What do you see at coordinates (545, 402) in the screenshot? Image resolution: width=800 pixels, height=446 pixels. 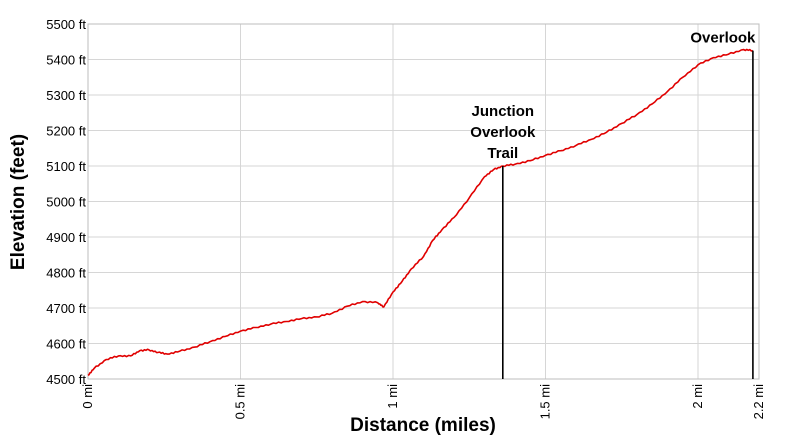 I see `x-tick-label: 1.5 mi` at bounding box center [545, 402].